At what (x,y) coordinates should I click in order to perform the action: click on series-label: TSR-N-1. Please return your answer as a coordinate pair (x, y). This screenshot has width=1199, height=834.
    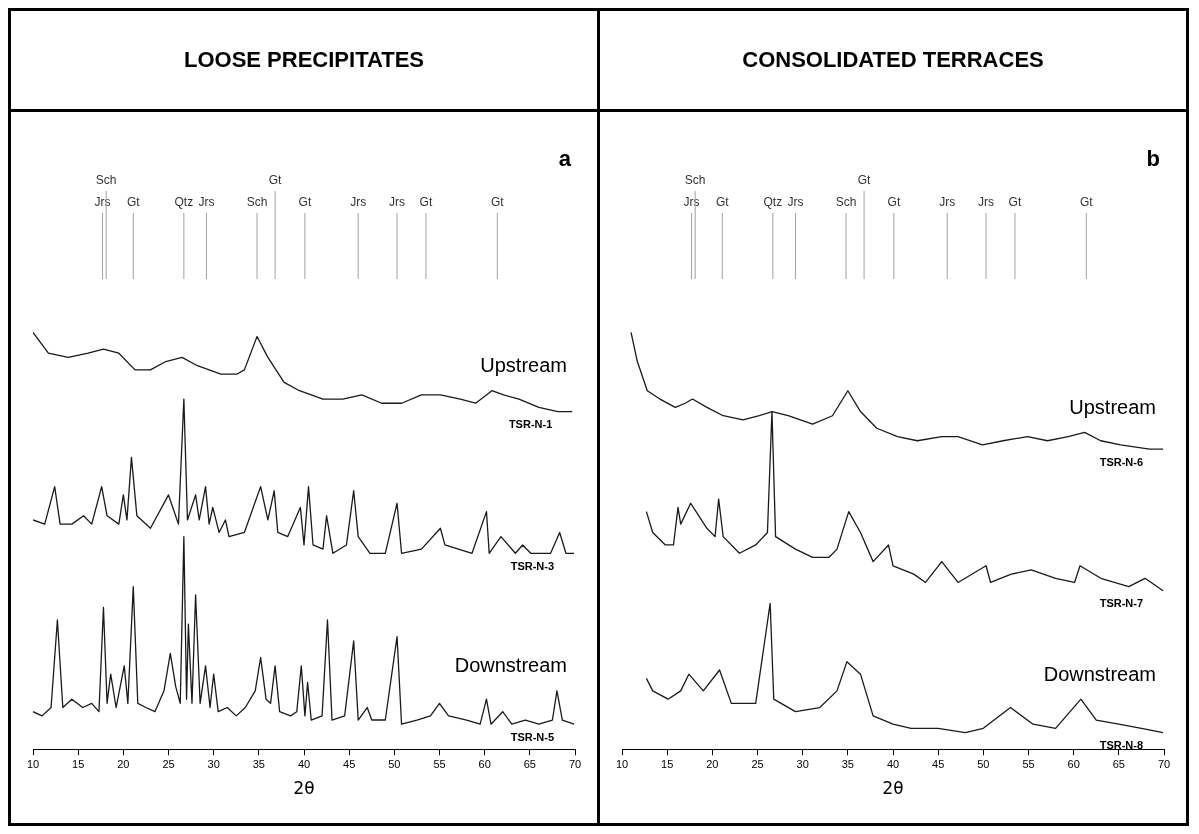
    Looking at the image, I should click on (530, 424).